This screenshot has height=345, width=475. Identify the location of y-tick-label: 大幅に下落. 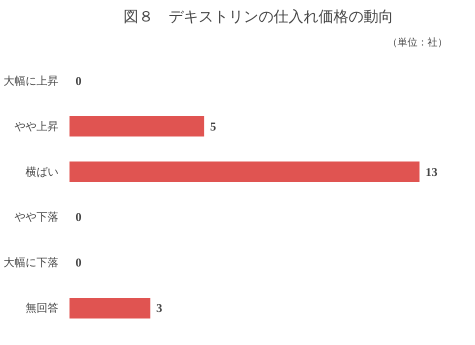
(31, 263).